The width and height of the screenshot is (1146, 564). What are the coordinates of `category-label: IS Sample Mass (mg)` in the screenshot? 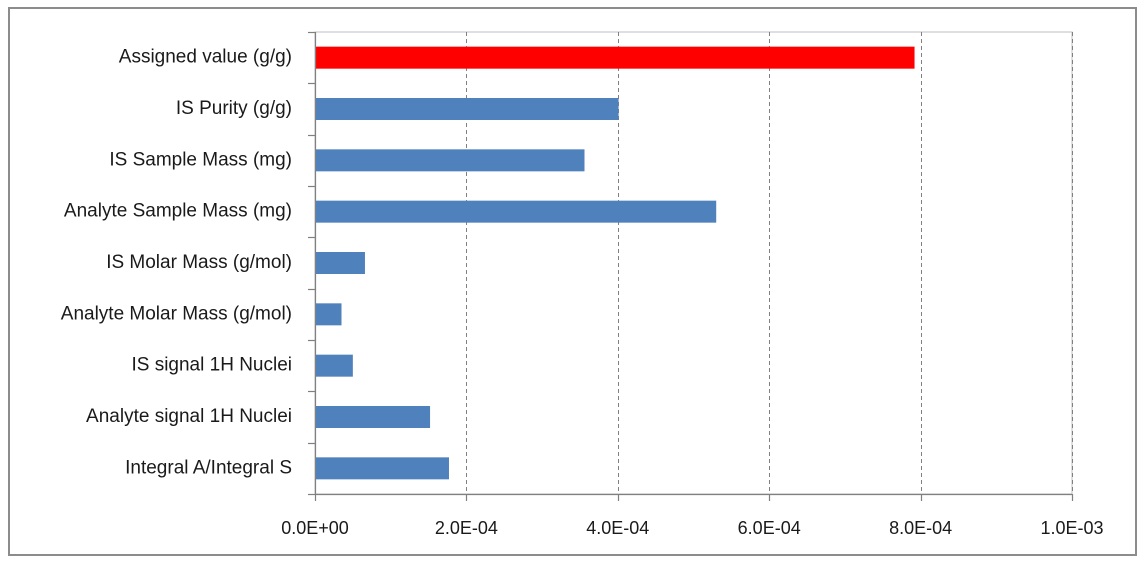 It's located at (200, 159).